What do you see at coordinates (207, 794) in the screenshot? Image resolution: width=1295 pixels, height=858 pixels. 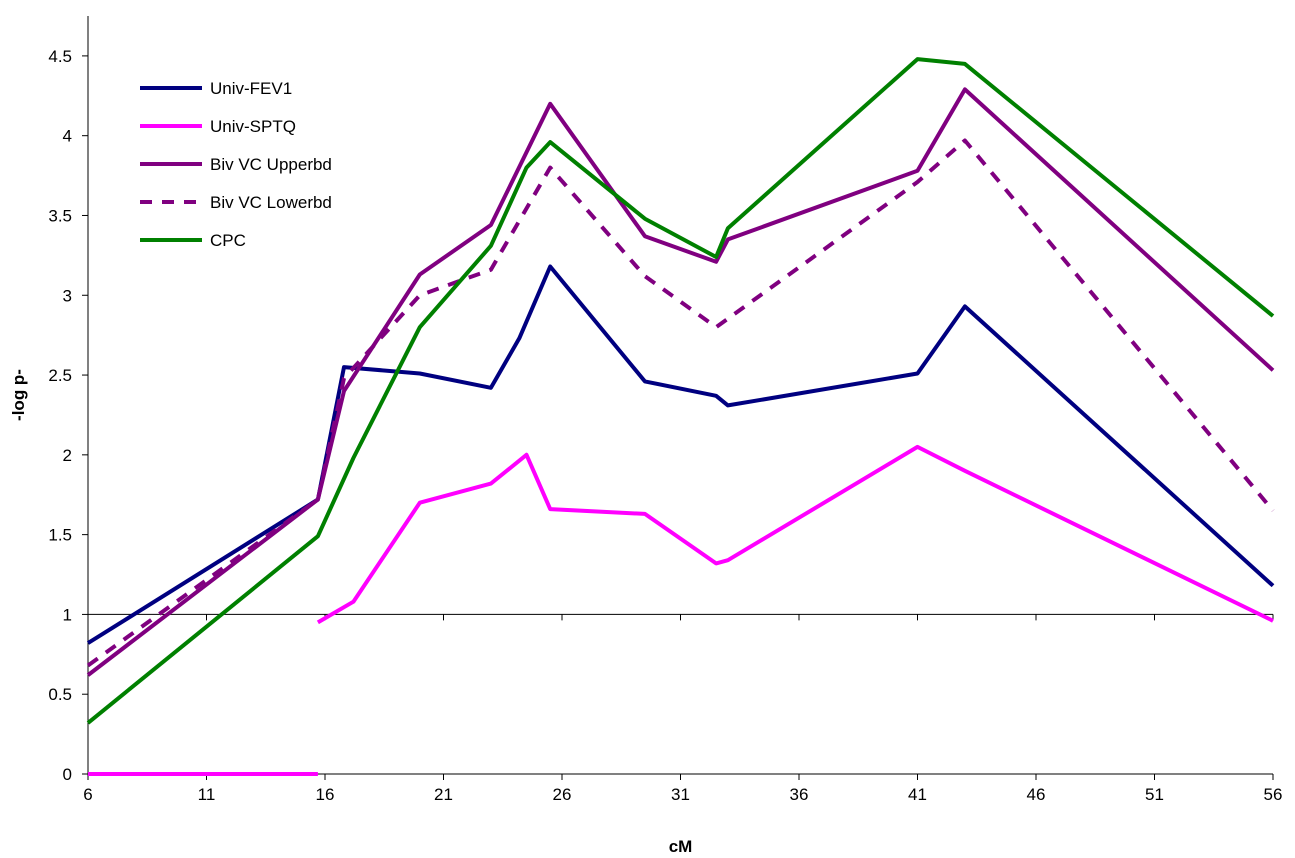 I see `x-tick-label: 11` at bounding box center [207, 794].